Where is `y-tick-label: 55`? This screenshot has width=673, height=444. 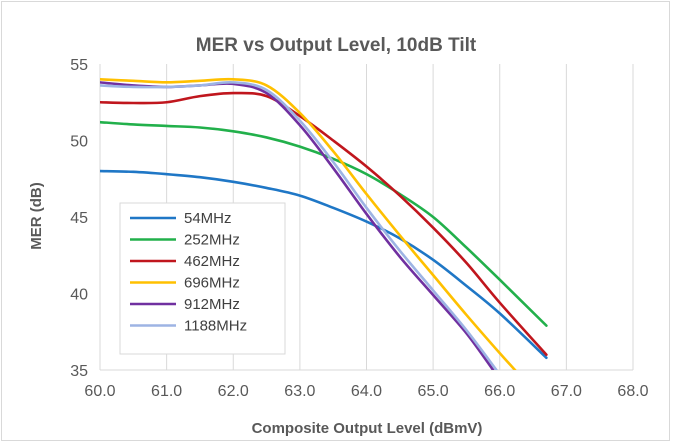
y-tick-label: 55 is located at coordinates (79, 65).